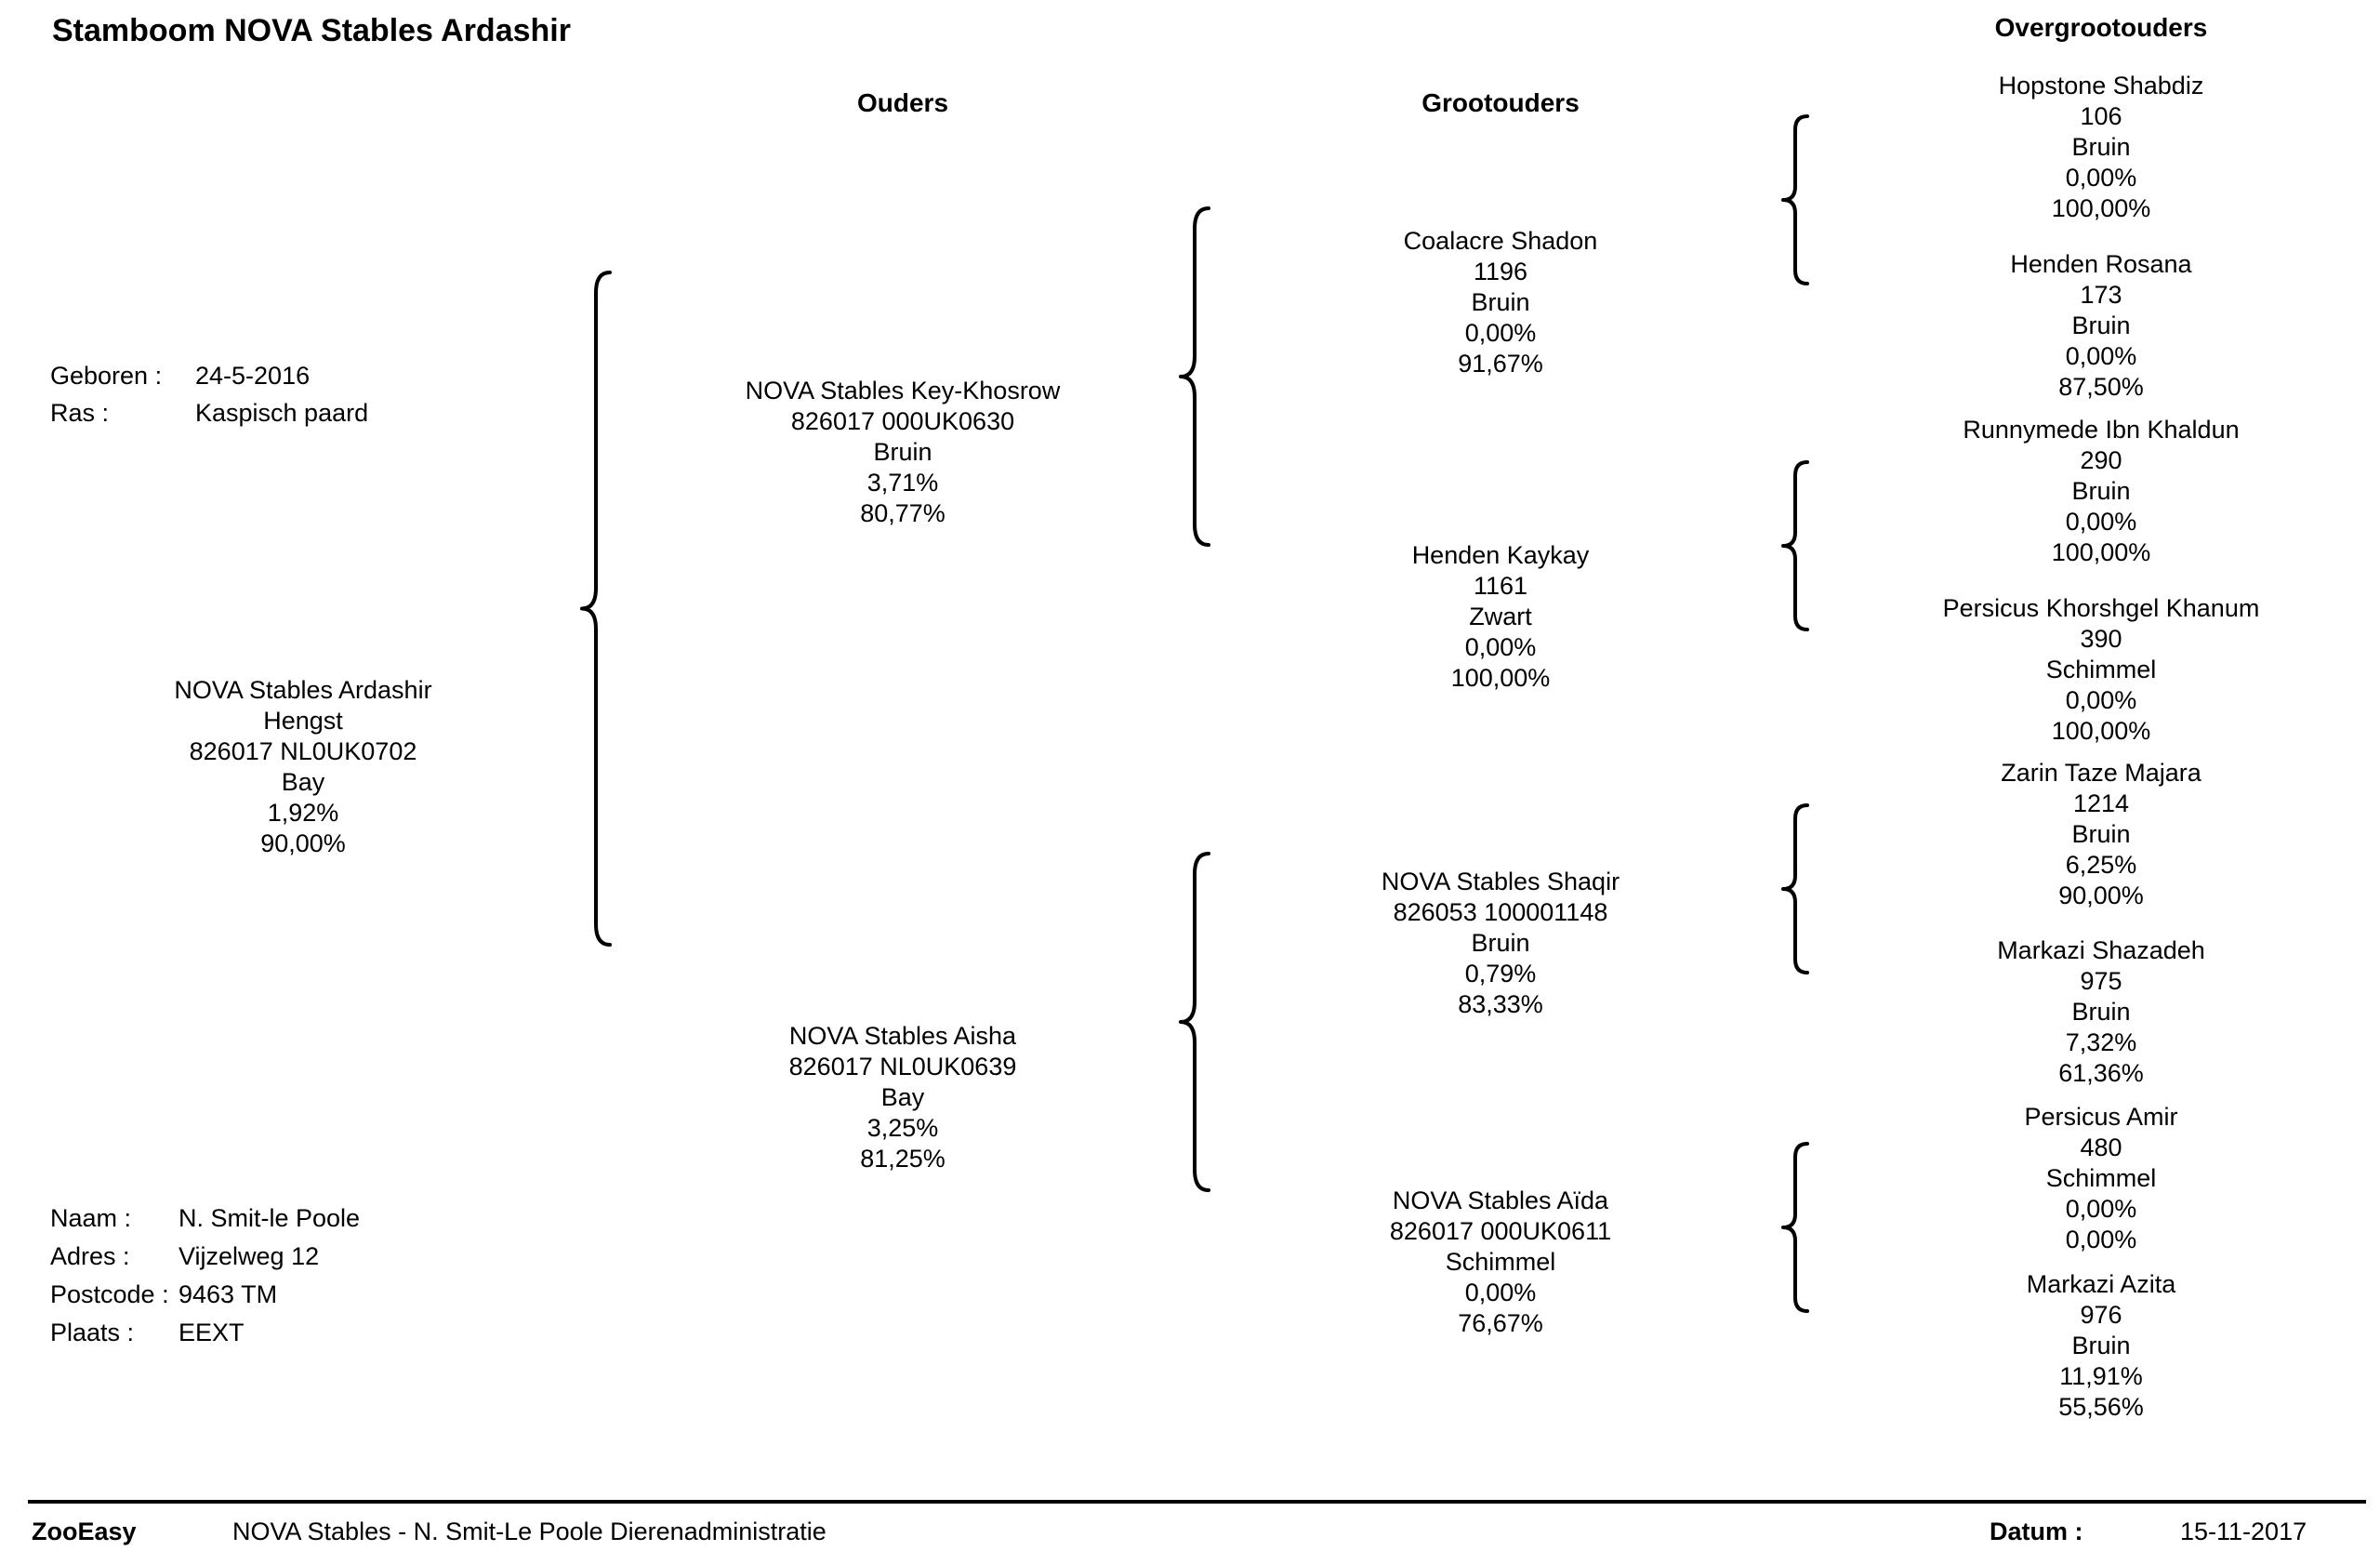 This screenshot has height=1551, width=2380. What do you see at coordinates (2101, 1147) in the screenshot?
I see `ggp-id: 480` at bounding box center [2101, 1147].